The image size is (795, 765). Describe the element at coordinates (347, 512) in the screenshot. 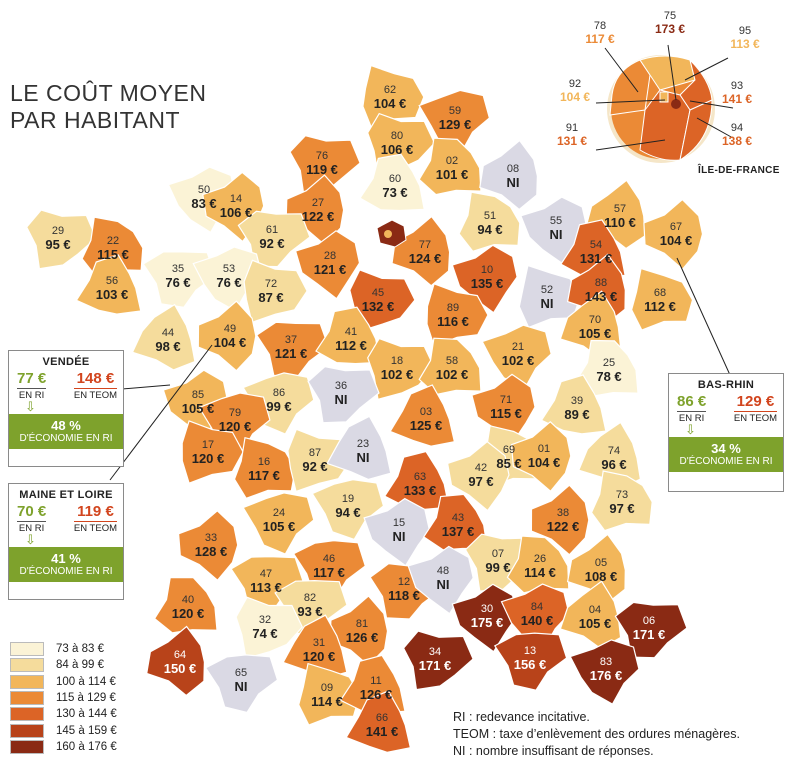

I see `department-value: 94 €` at that location.